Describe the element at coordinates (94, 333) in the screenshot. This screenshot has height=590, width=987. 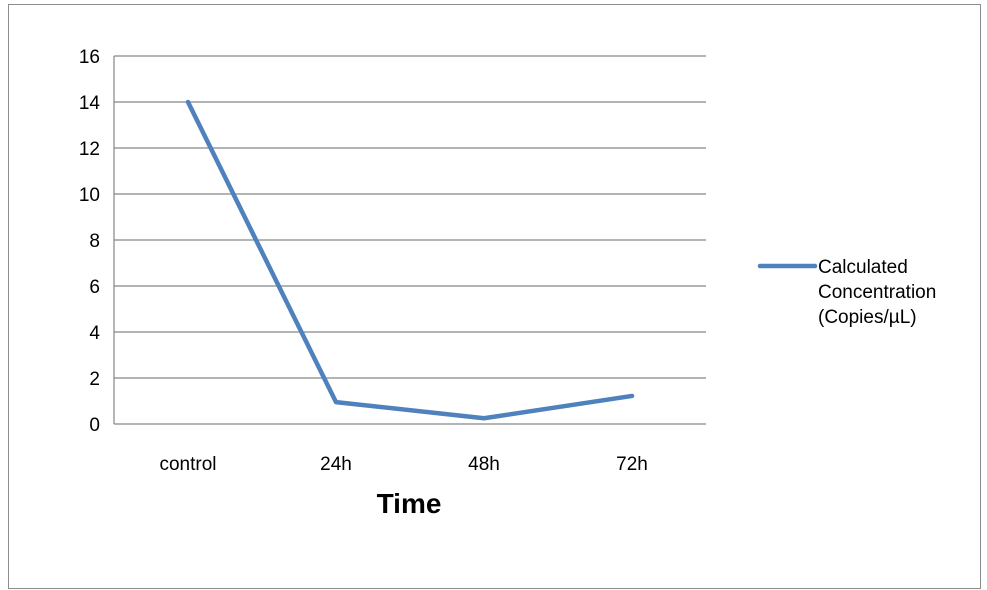
I see `y-tick-label: 4` at that location.